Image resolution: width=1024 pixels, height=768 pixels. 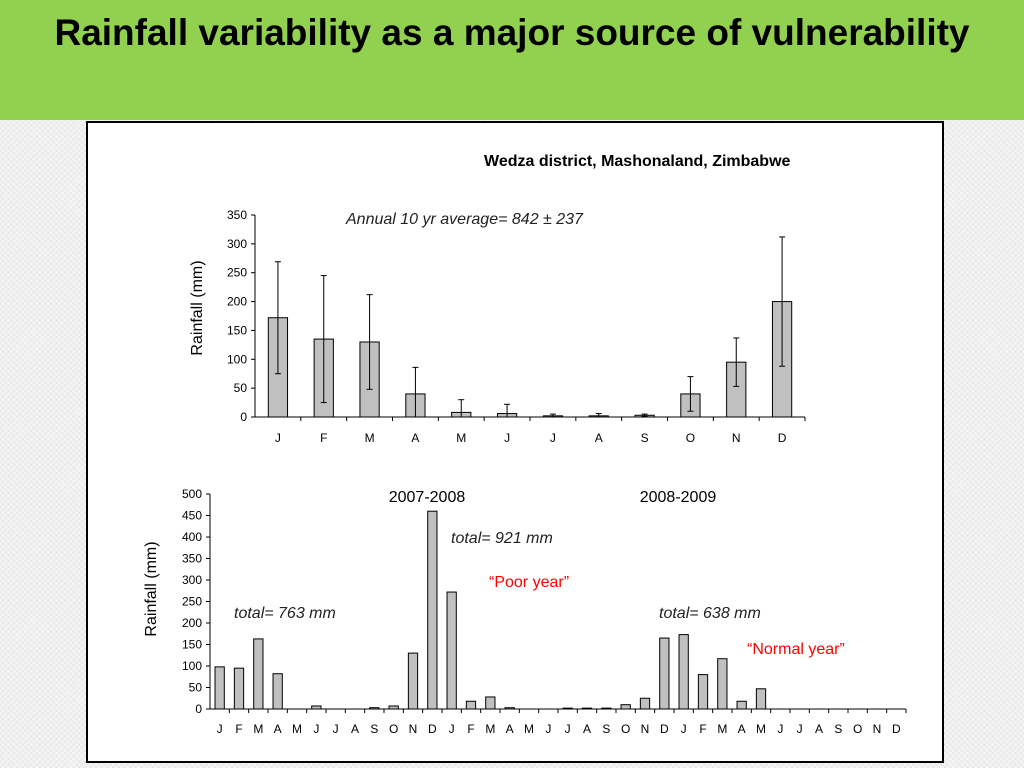 I want to click on bottom-chart-y-tick-label: 0, so click(x=198, y=709).